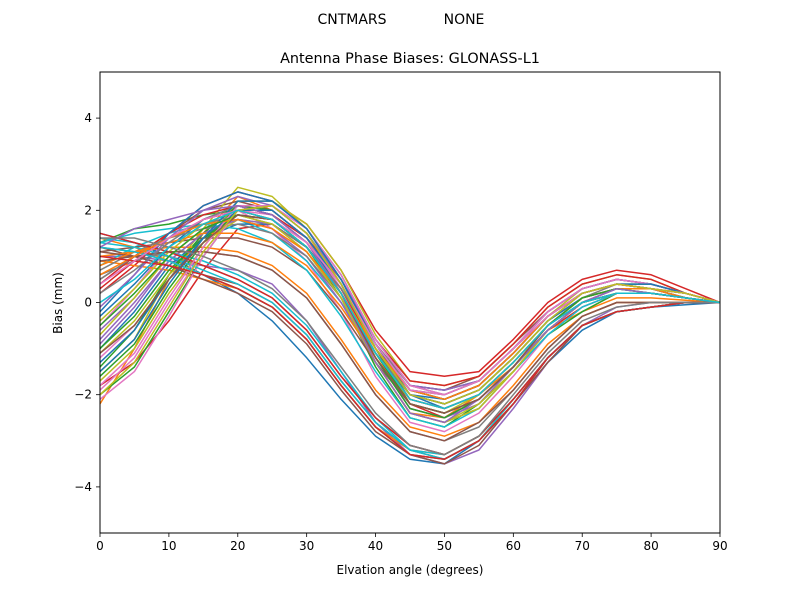 The image size is (800, 600). What do you see at coordinates (83, 395) in the screenshot?
I see `y-tick-label: −2` at bounding box center [83, 395].